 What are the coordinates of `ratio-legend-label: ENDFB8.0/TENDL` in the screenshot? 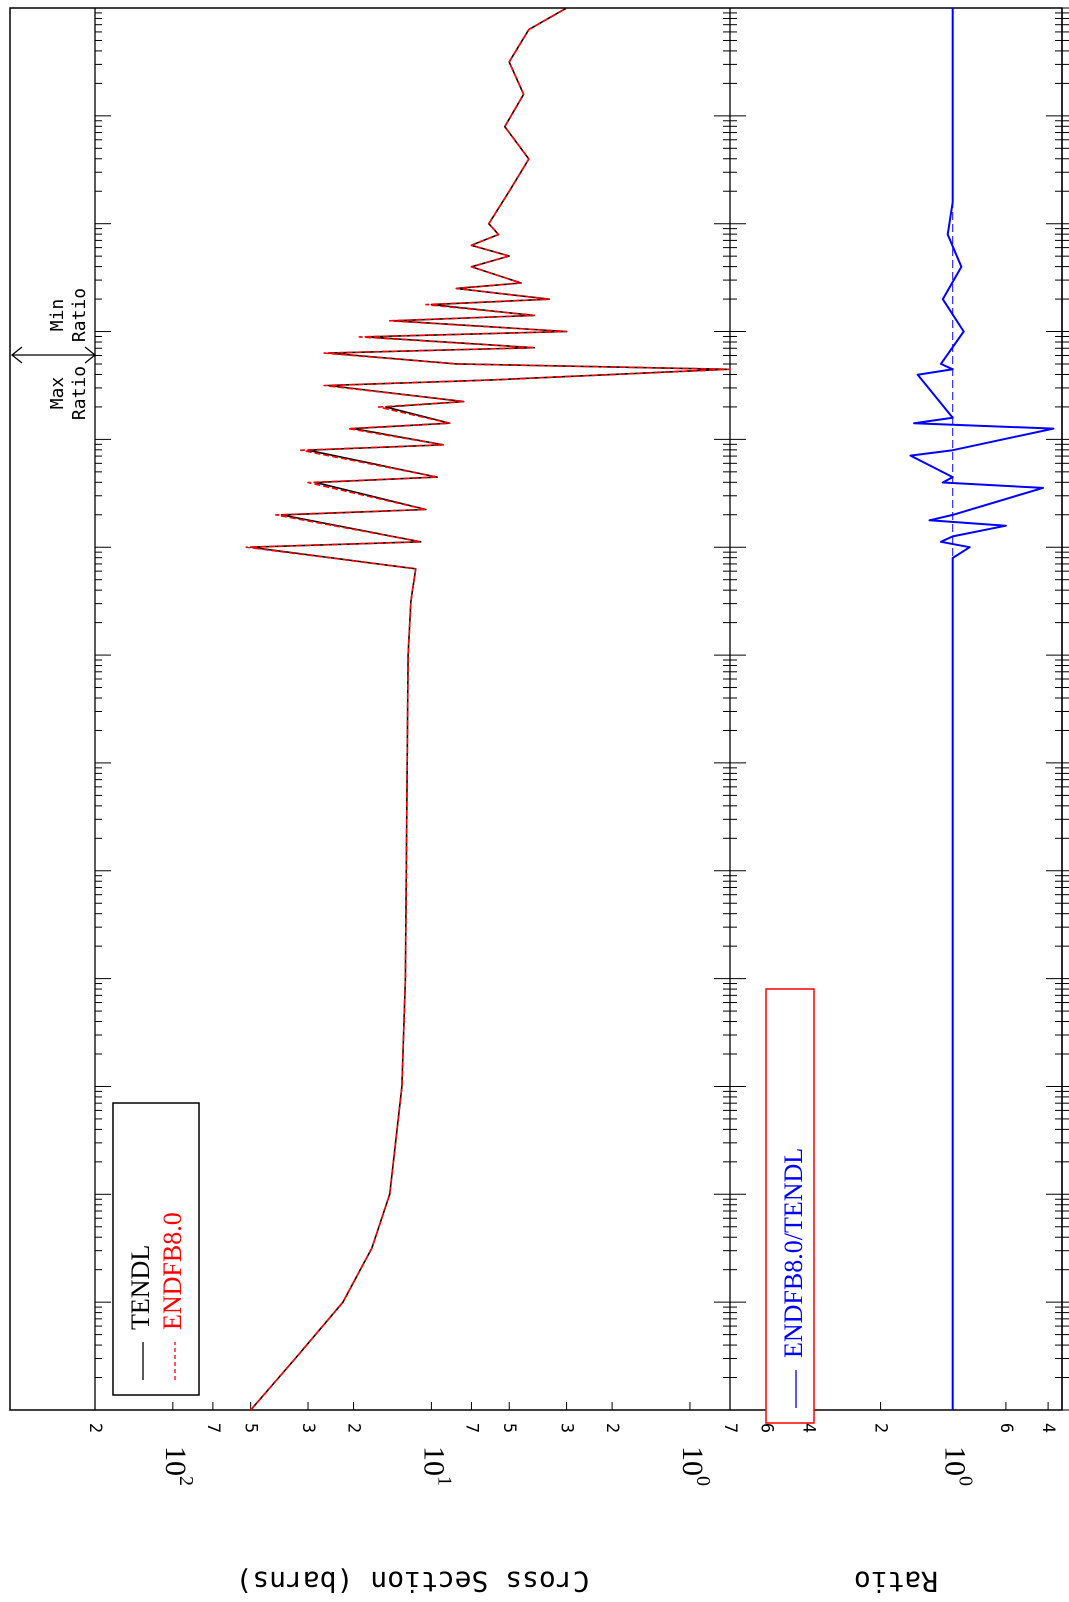 It's located at (793, 1253).